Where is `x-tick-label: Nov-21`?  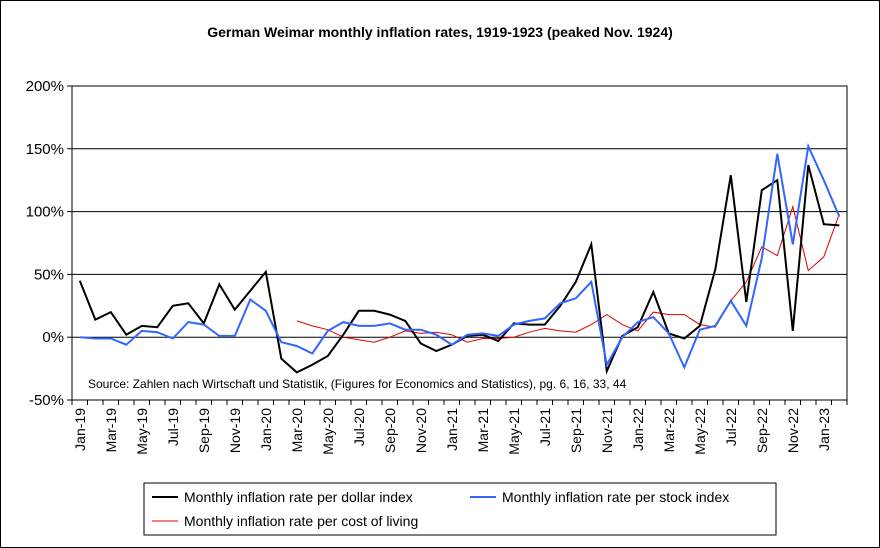
x-tick-label: Nov-21 is located at coordinates (607, 430).